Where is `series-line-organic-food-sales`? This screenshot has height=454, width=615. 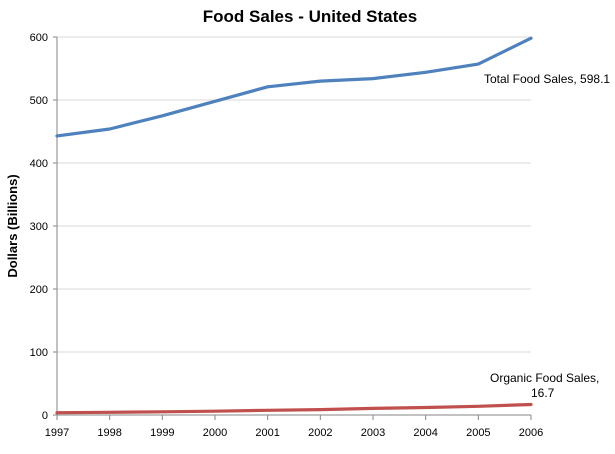 series-line-organic-food-sales is located at coordinates (294, 408).